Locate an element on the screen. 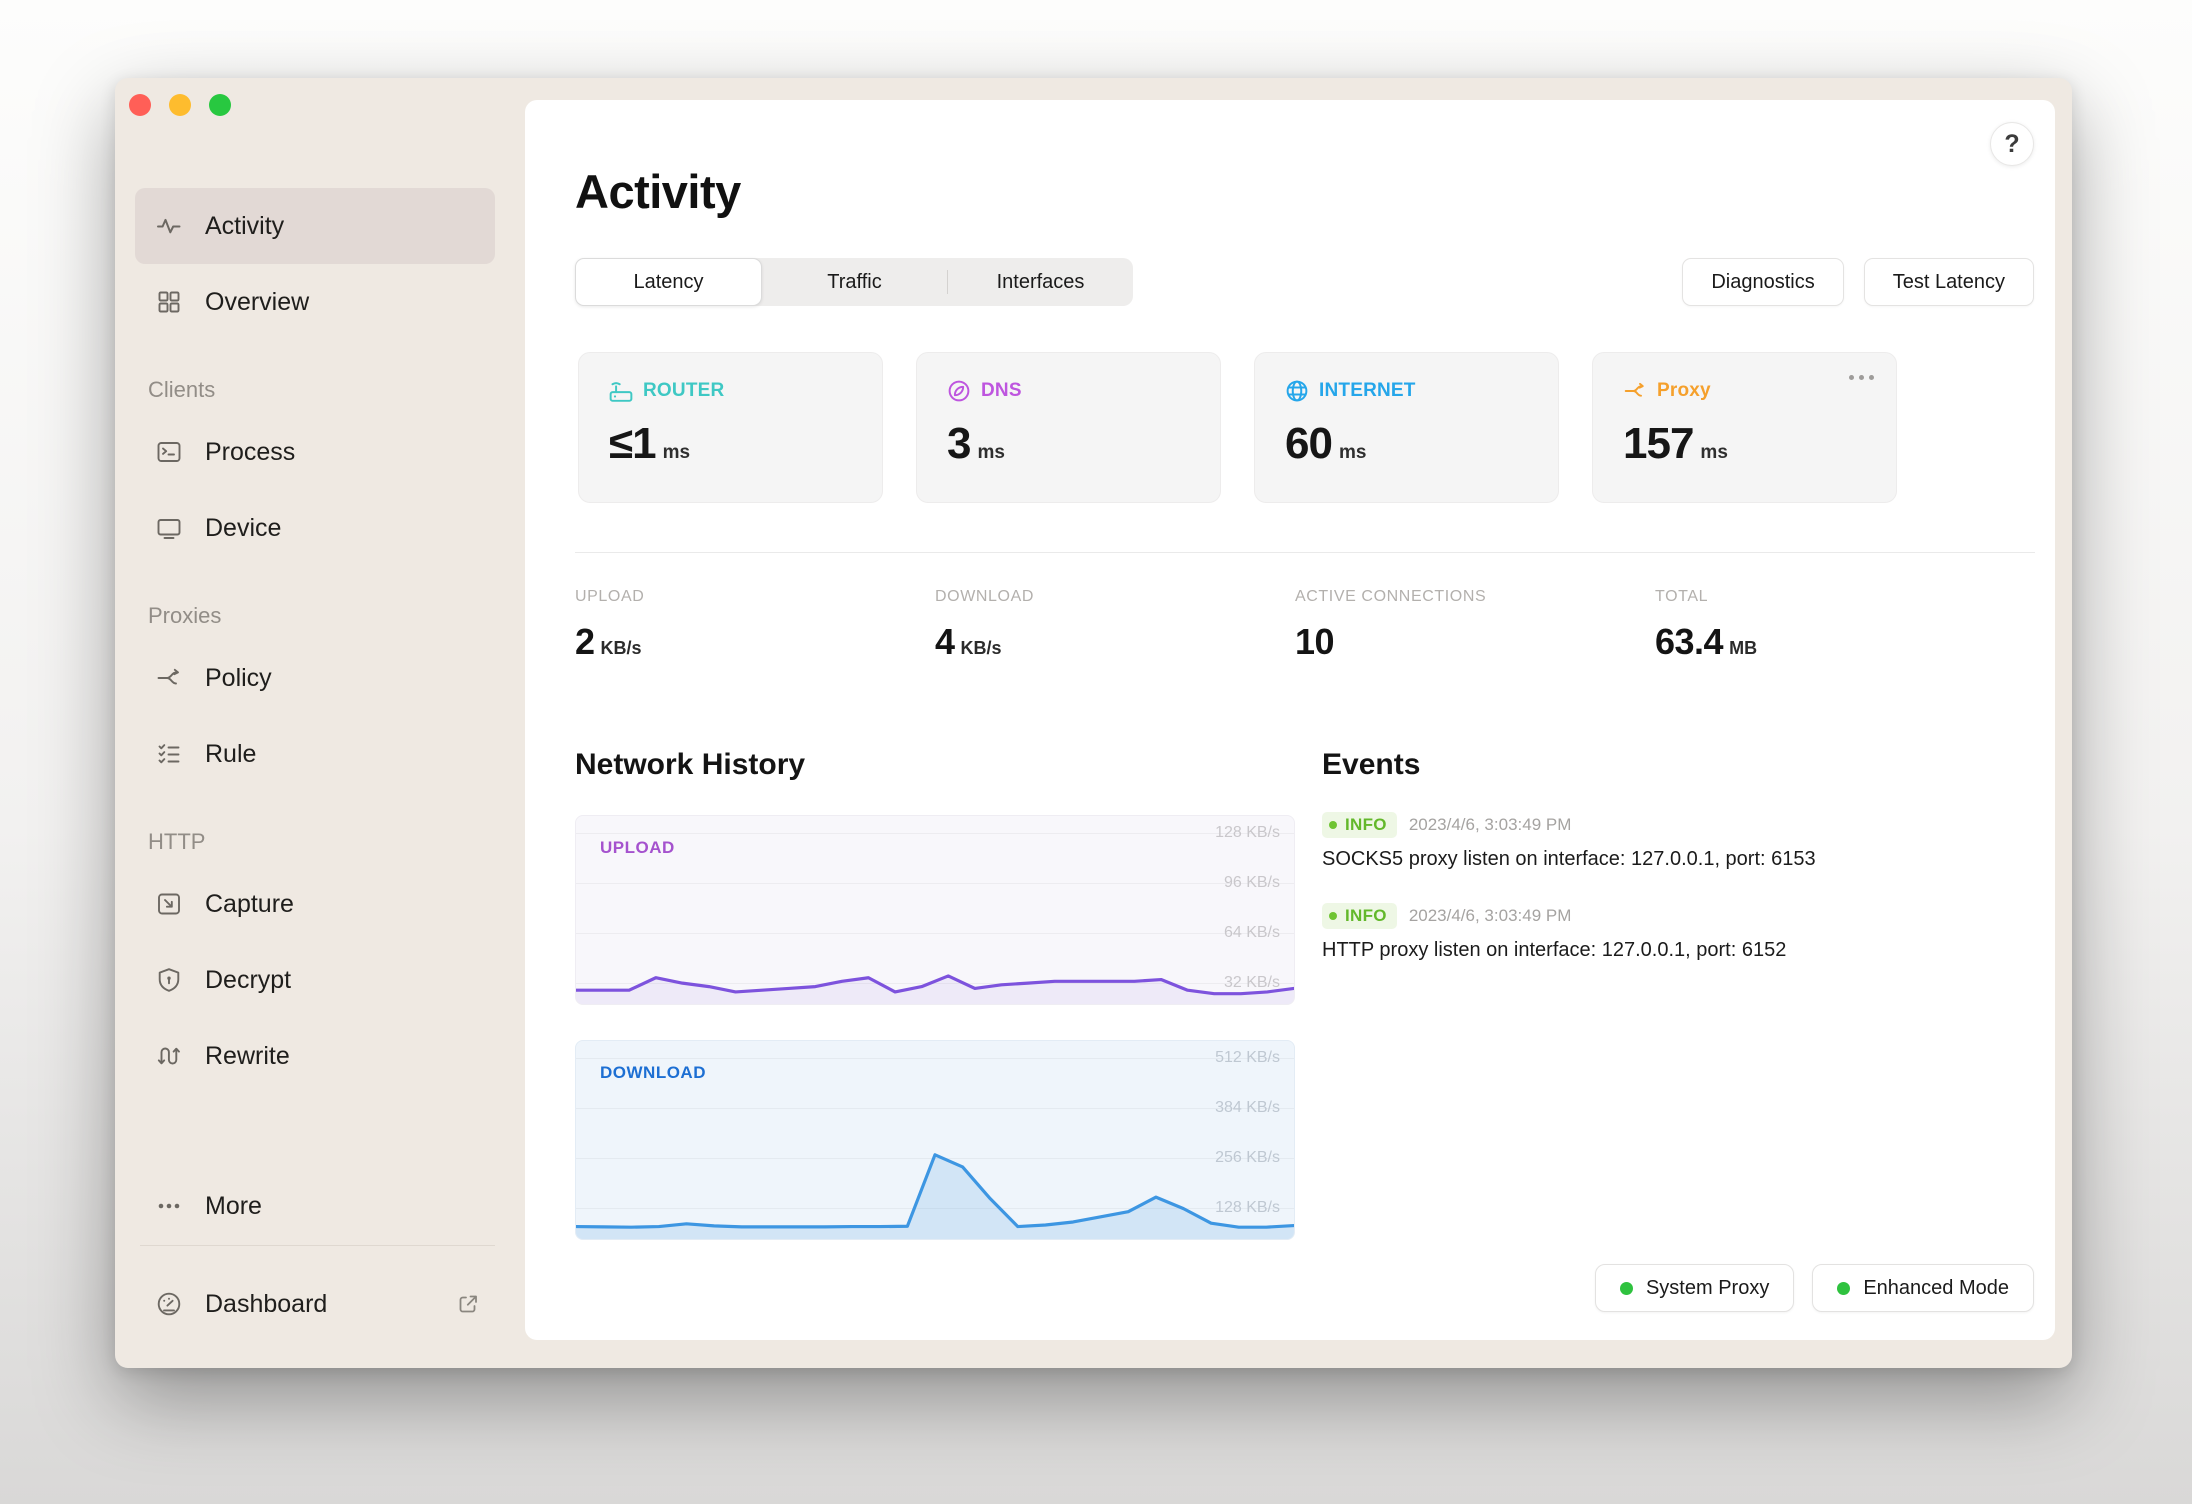 The image size is (2192, 1504). sidebar-item-decrypt: Decrypt is located at coordinates (315, 980).